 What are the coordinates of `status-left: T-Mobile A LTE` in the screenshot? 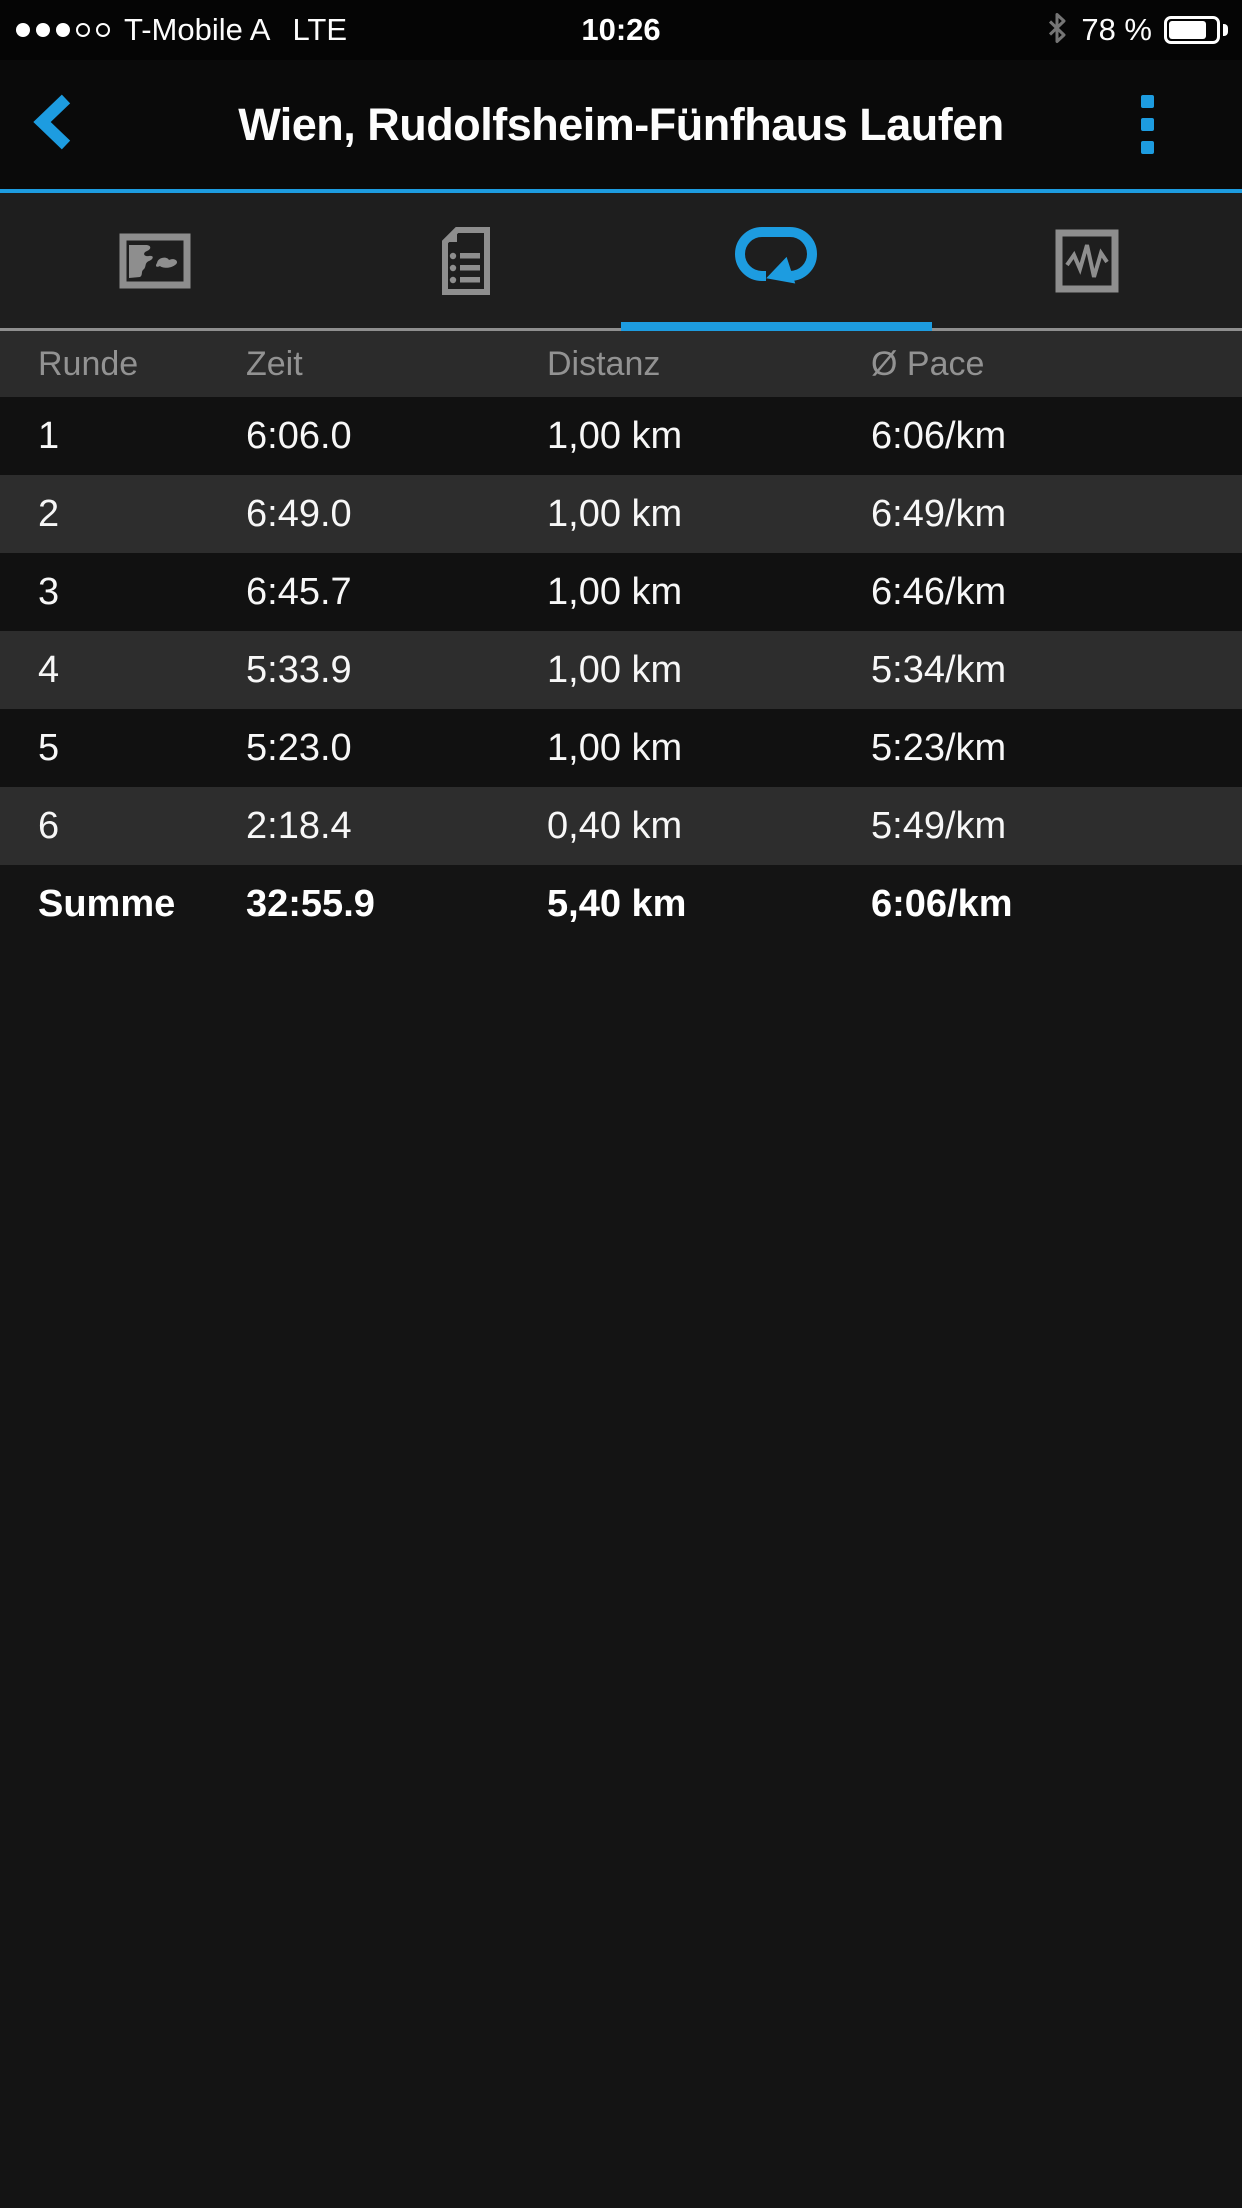 It's located at (181, 30).